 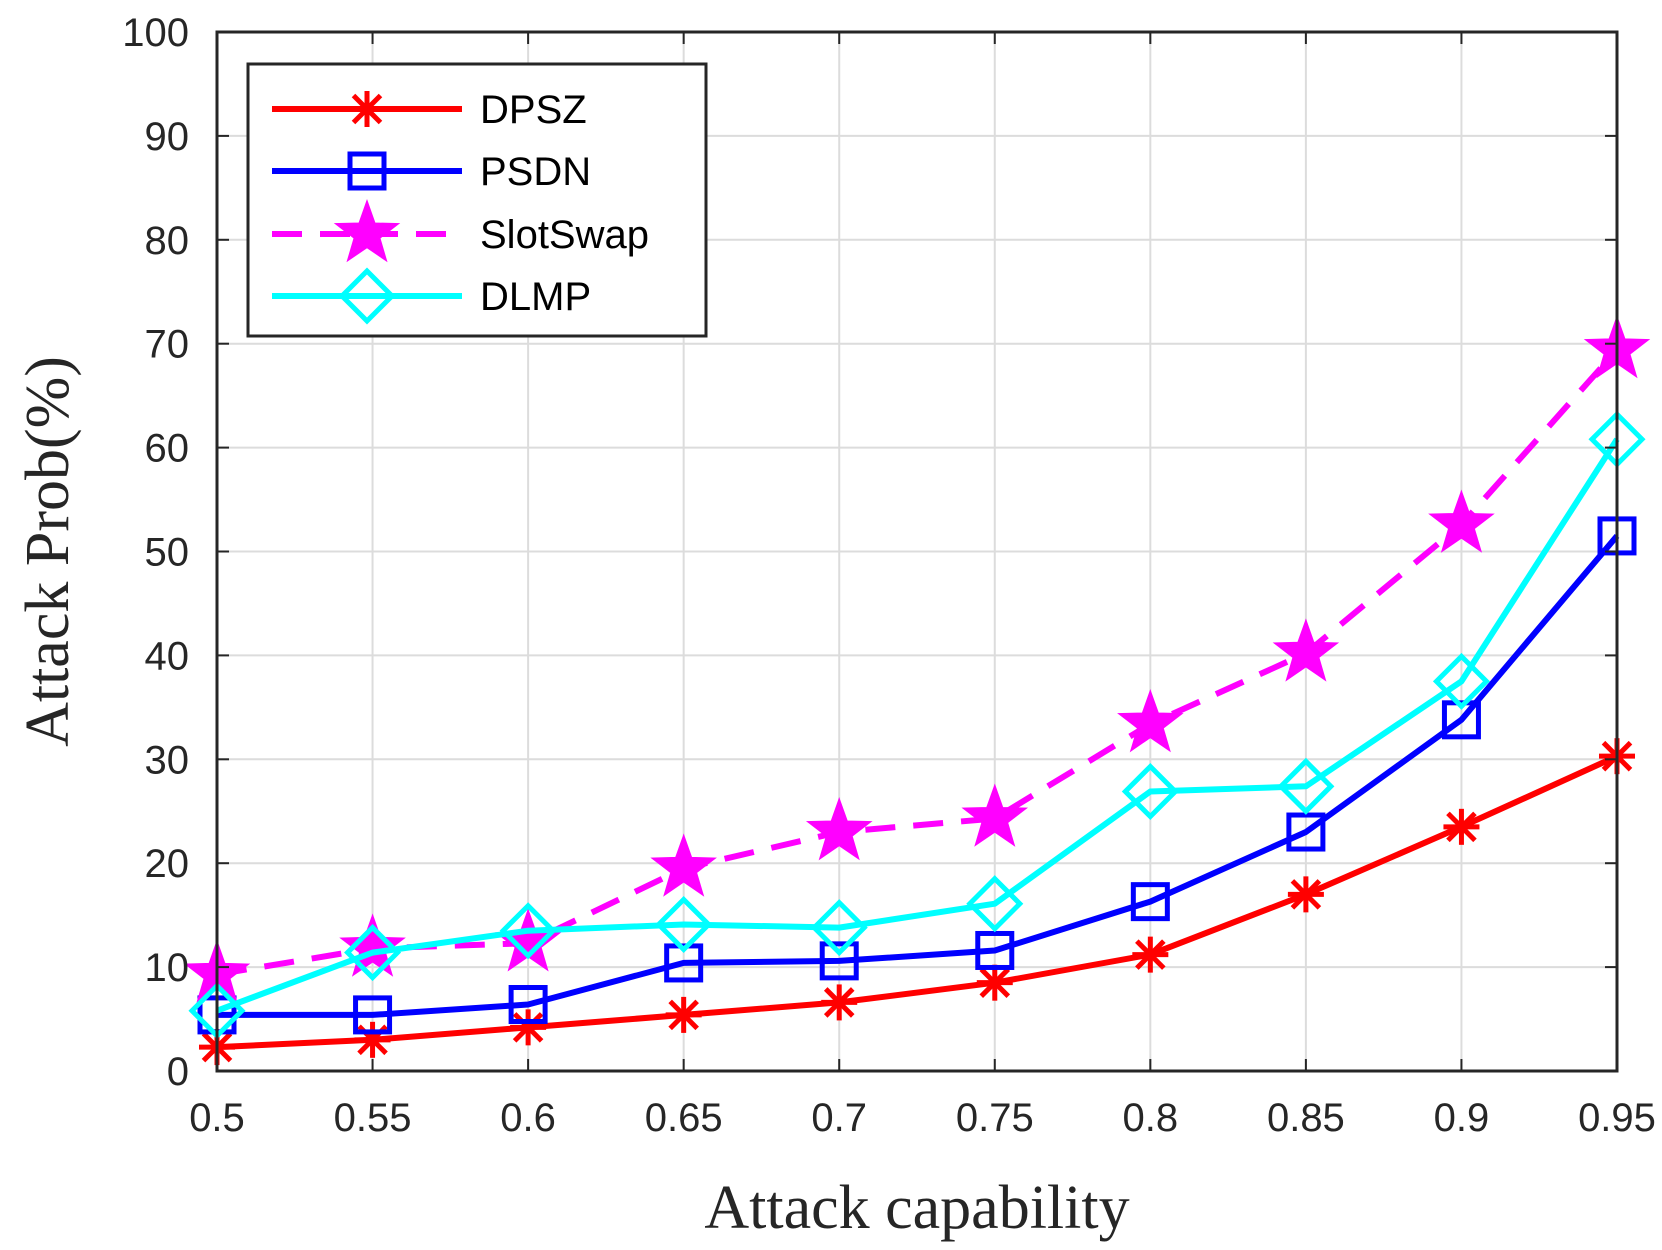 I want to click on x-tick-label: 0.55, so click(x=373, y=1118).